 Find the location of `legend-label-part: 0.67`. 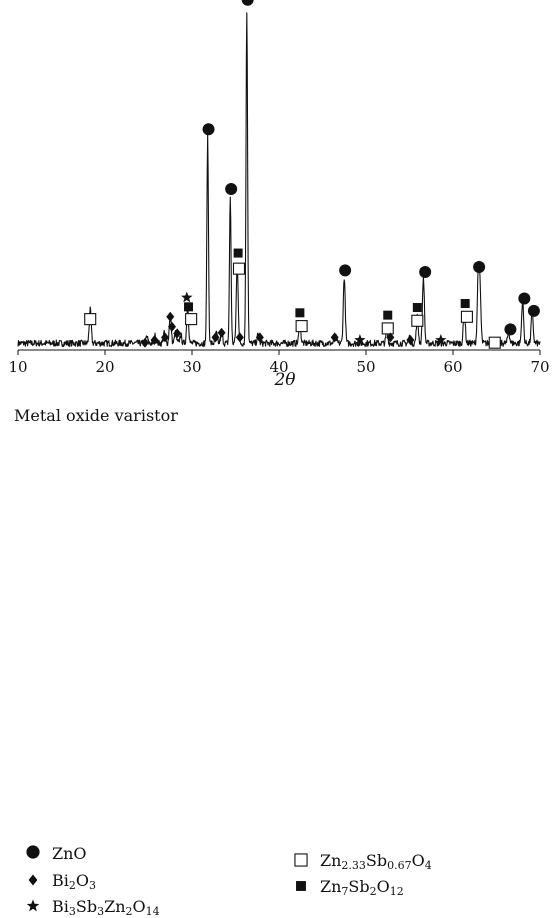

legend-label-part: 0.67 is located at coordinates (399, 865).